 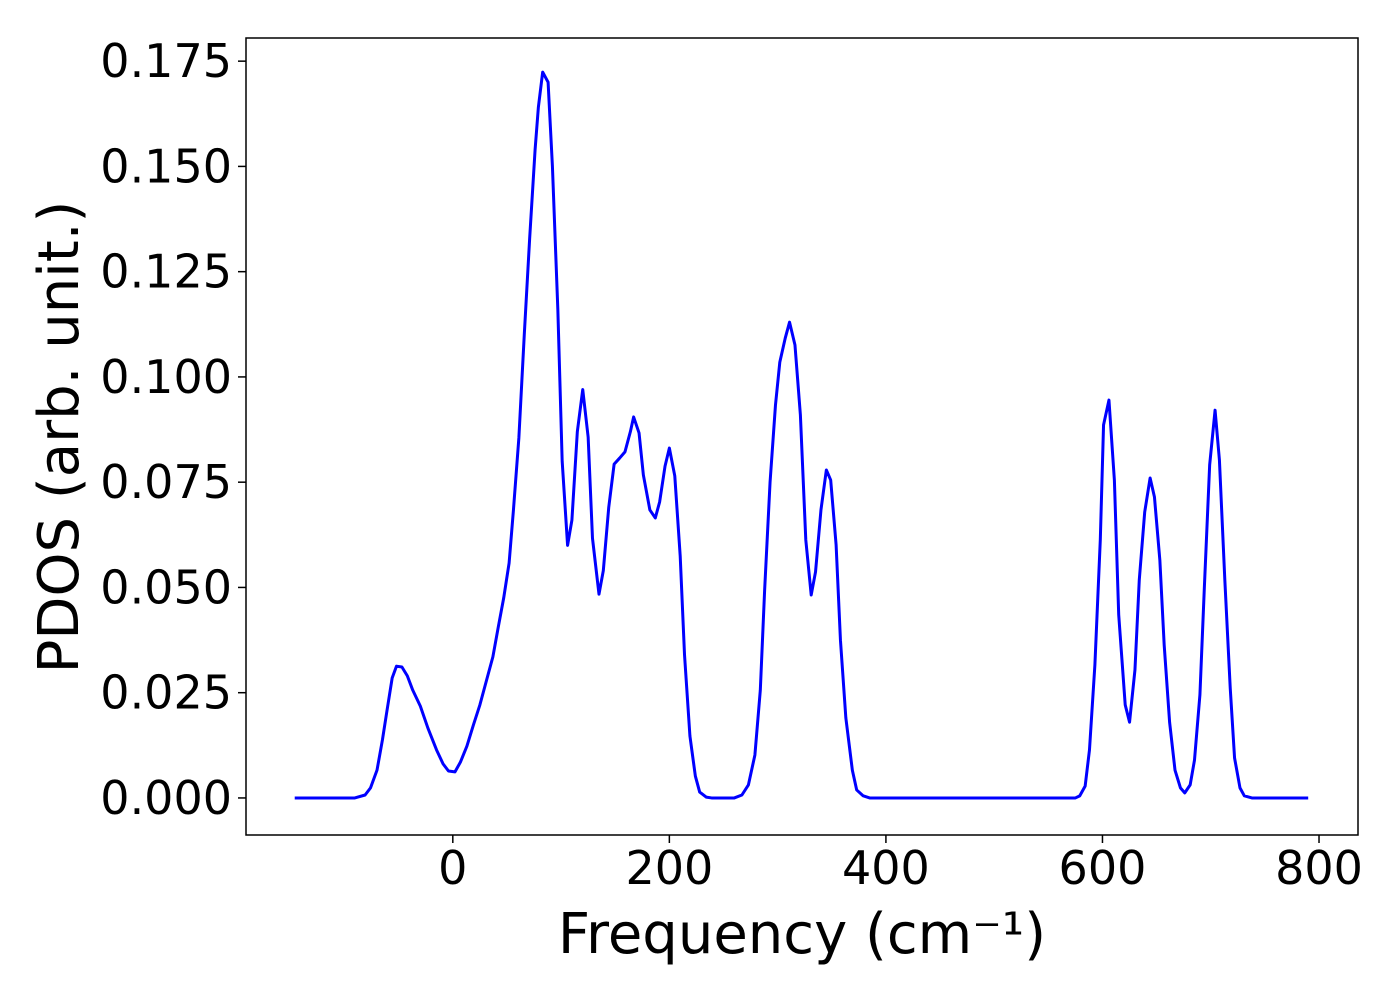 What do you see at coordinates (166, 166) in the screenshot?
I see `y-tick-label: 0.150` at bounding box center [166, 166].